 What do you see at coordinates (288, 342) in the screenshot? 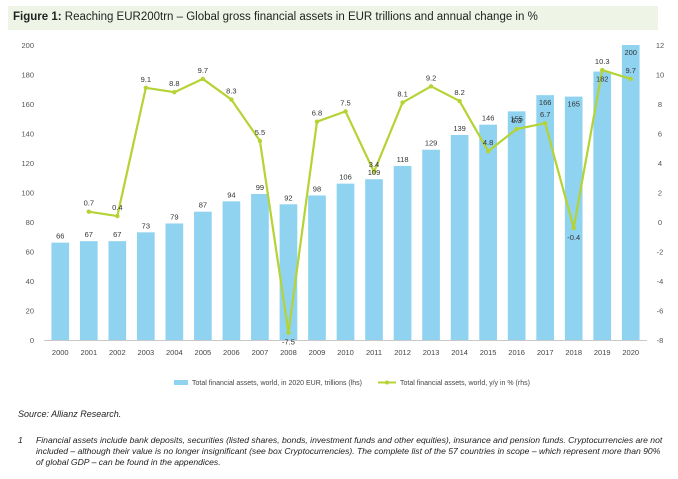
I see `line-value-label: -7.5` at bounding box center [288, 342].